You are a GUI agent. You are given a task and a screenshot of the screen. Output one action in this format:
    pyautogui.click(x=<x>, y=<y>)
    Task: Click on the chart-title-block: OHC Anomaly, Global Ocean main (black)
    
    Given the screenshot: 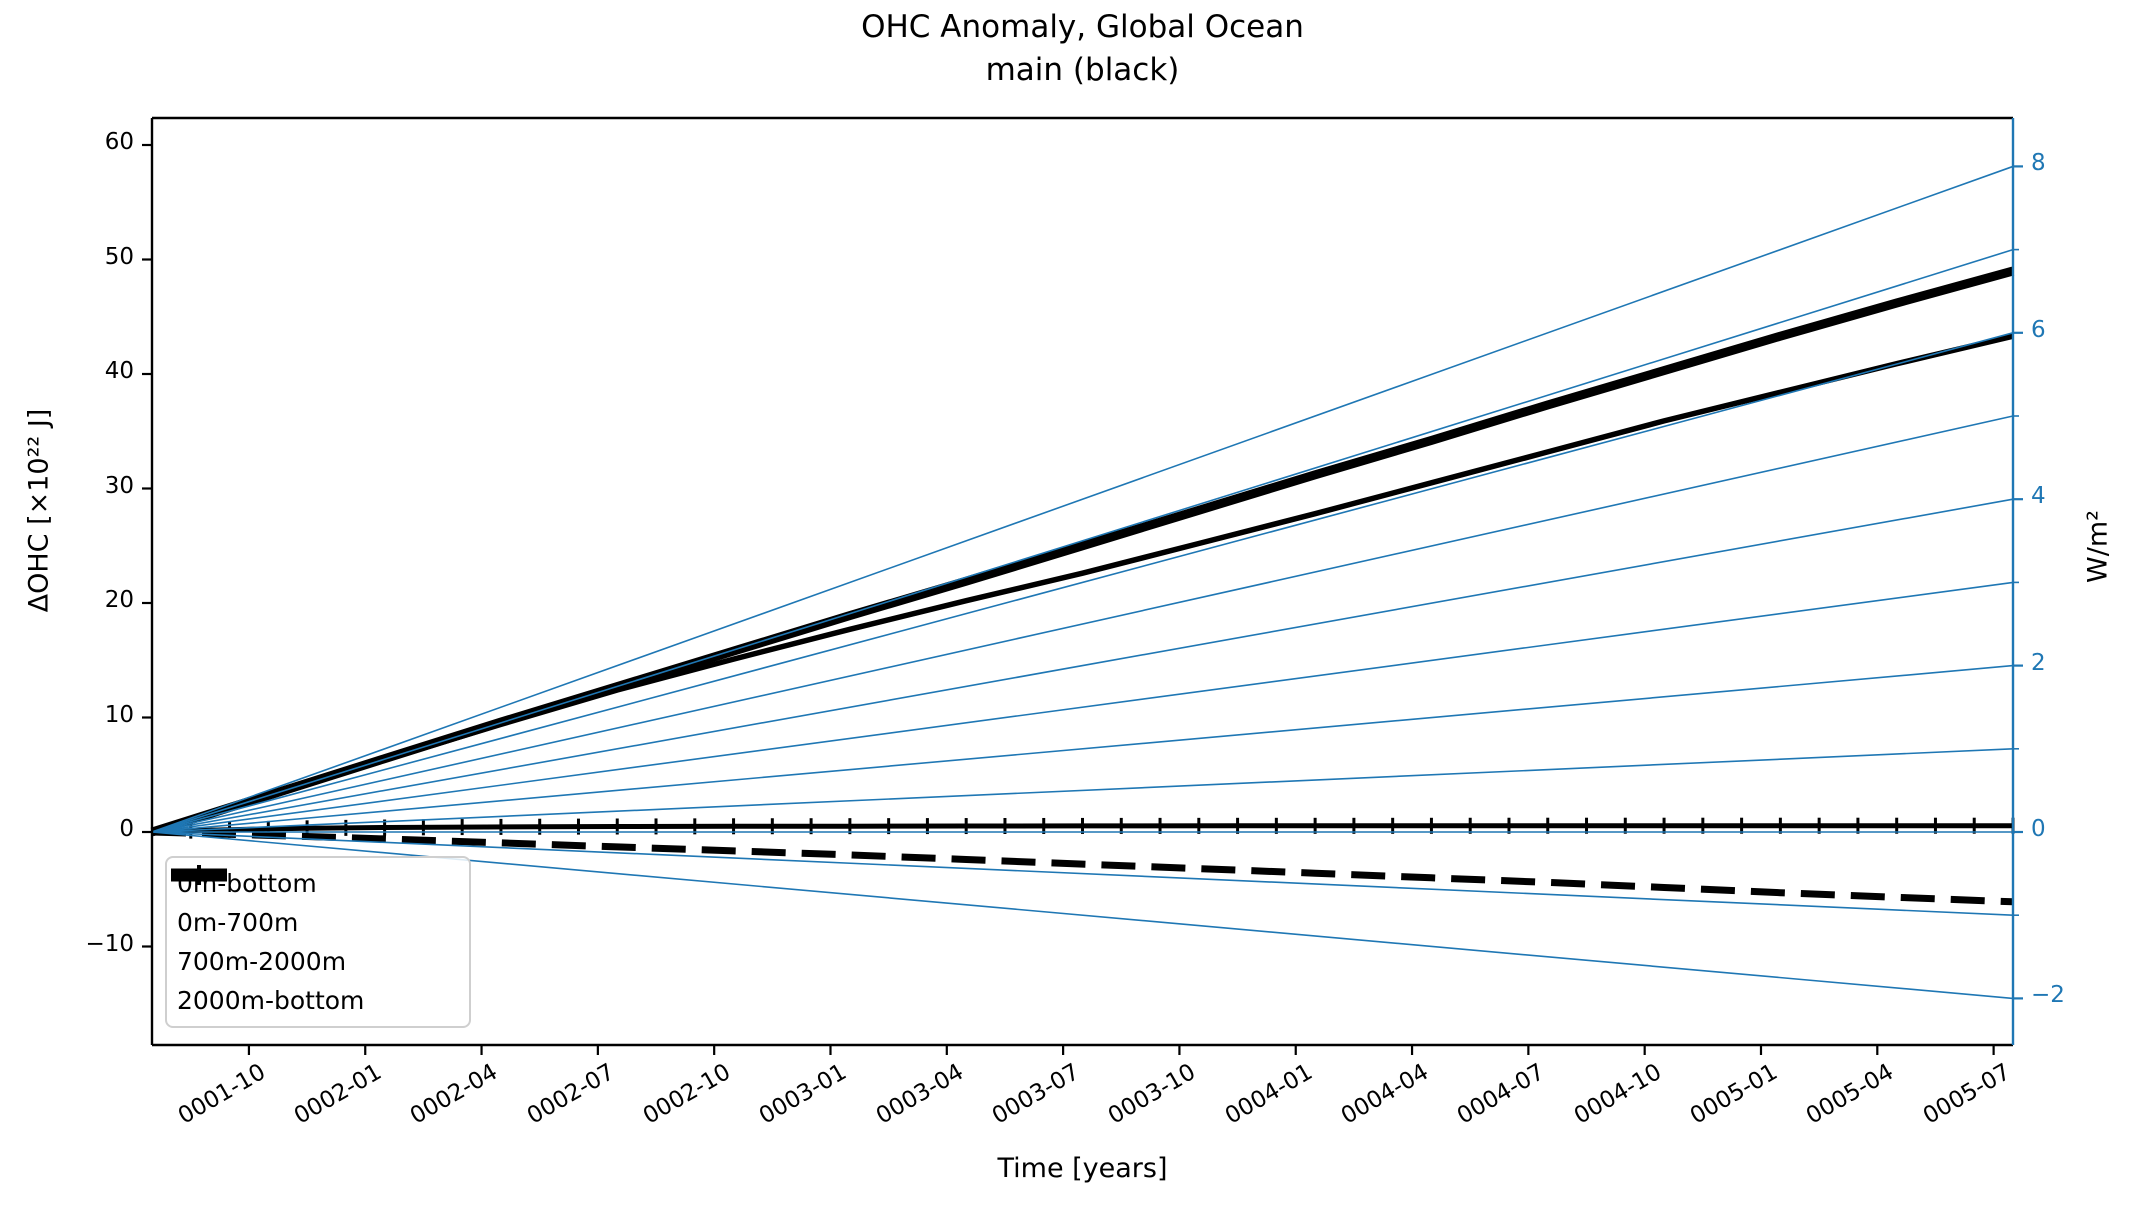 What is the action you would take?
    pyautogui.click(x=1082, y=49)
    